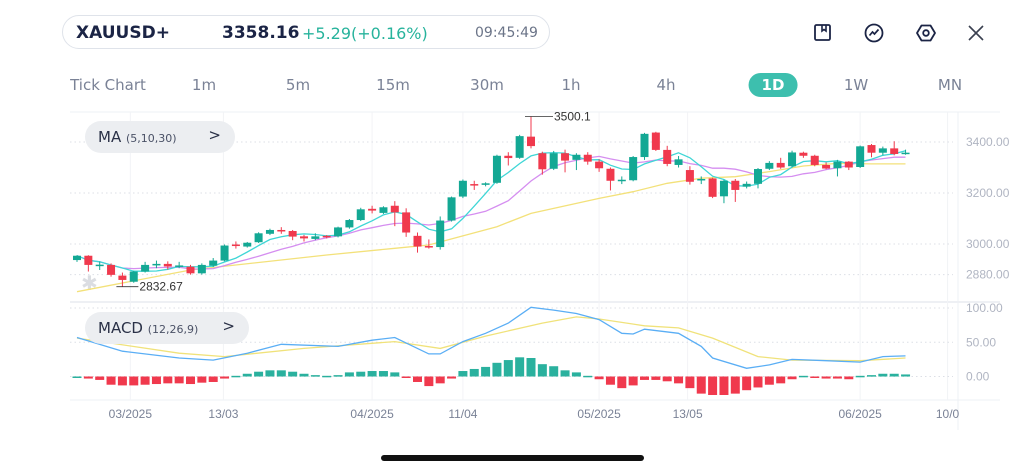  What do you see at coordinates (874, 33) in the screenshot?
I see `indicator-chart-icon` at bounding box center [874, 33].